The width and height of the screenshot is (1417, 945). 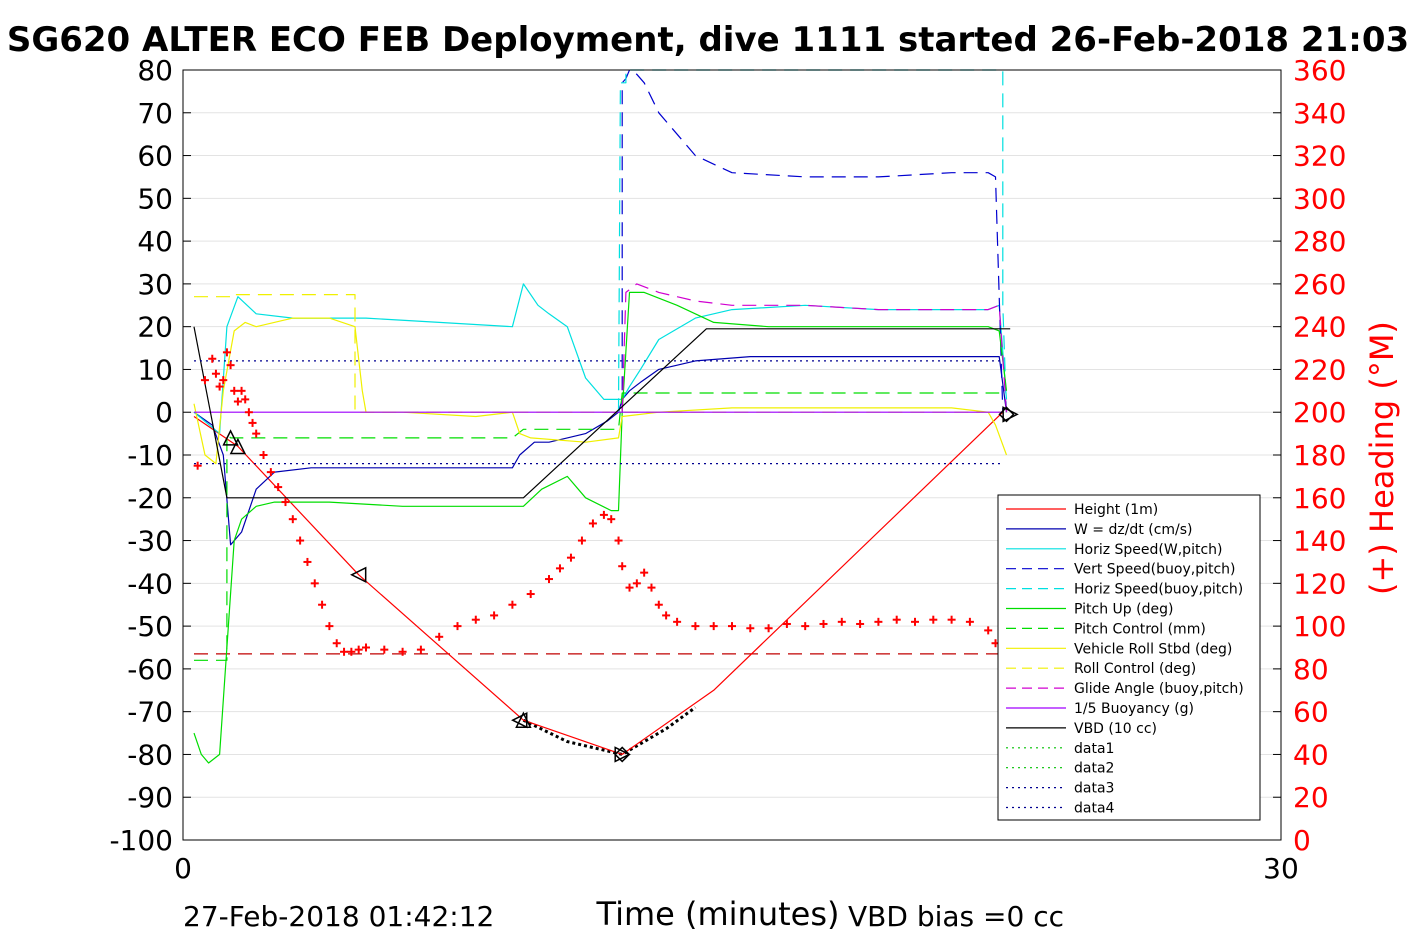 What do you see at coordinates (1319, 327) in the screenshot?
I see `right-tick-label: 240` at bounding box center [1319, 327].